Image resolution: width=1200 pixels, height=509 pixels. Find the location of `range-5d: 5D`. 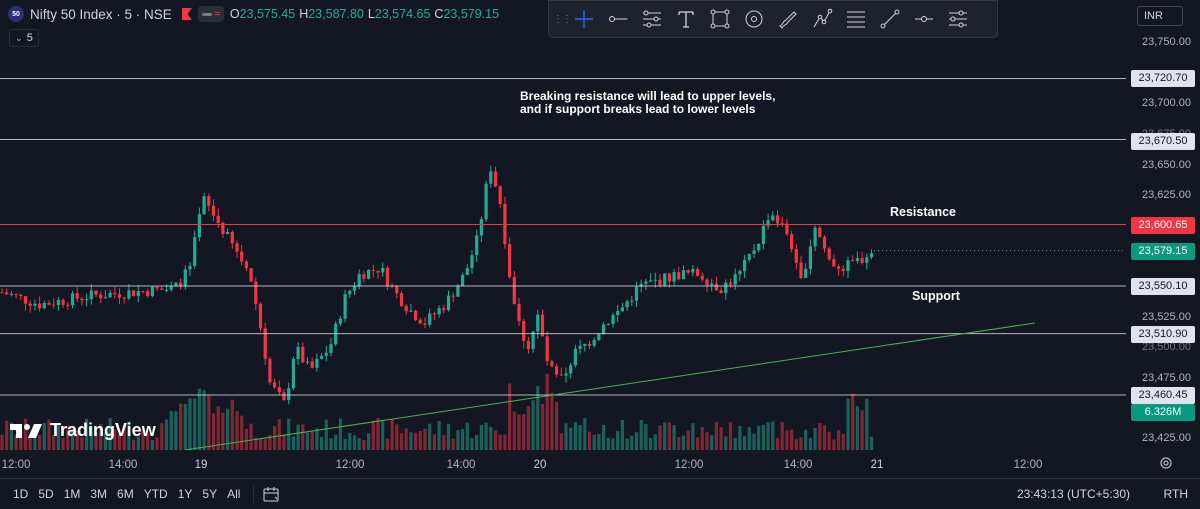

range-5d: 5D is located at coordinates (46, 494).